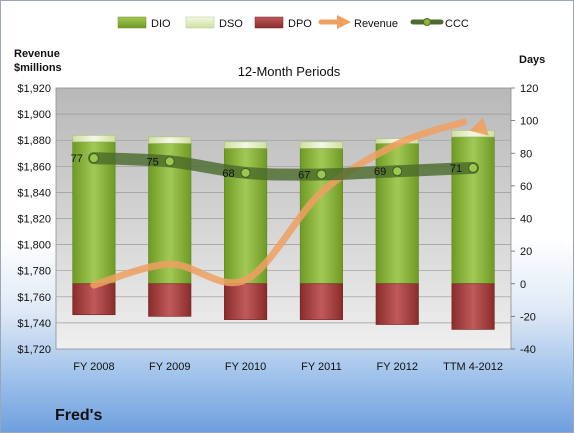 The height and width of the screenshot is (433, 574). Describe the element at coordinates (169, 367) in the screenshot. I see `x-tick-label: FY 2009` at that location.